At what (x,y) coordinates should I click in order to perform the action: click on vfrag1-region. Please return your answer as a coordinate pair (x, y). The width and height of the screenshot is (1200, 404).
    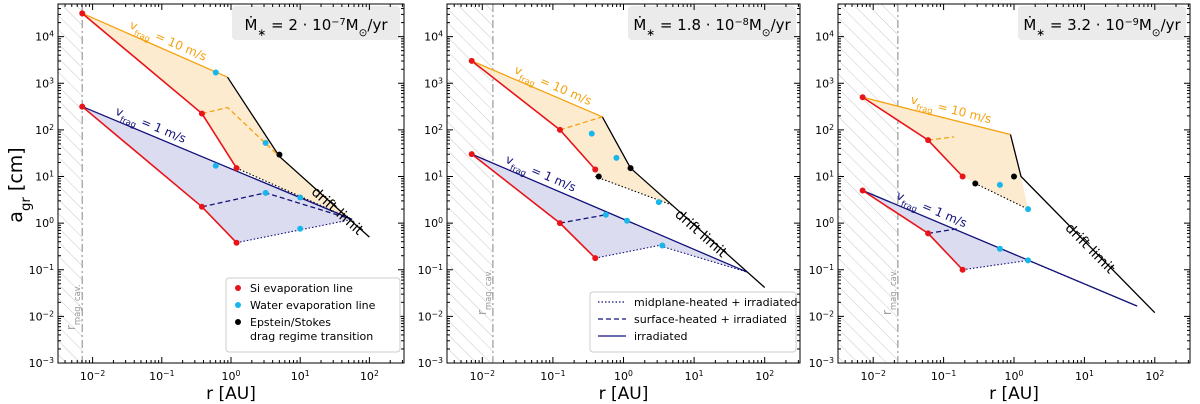
    Looking at the image, I should click on (217, 174).